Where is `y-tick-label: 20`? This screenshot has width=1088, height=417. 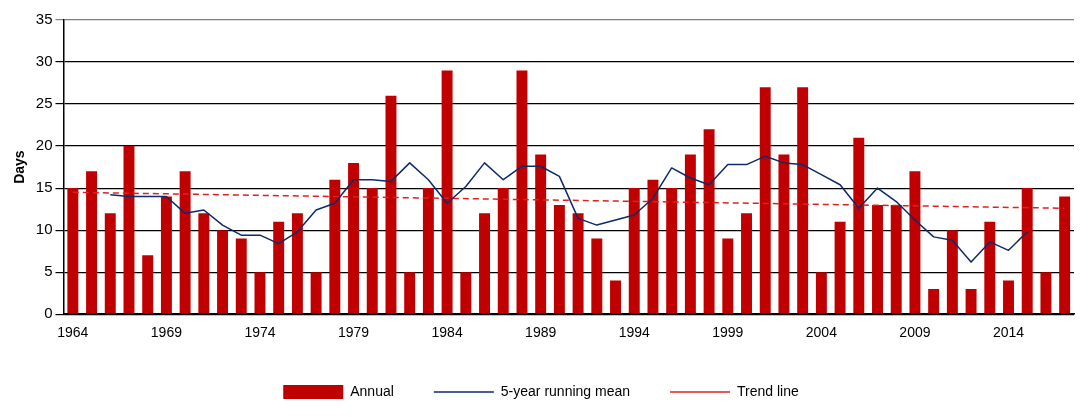
y-tick-label: 20 is located at coordinates (44, 145).